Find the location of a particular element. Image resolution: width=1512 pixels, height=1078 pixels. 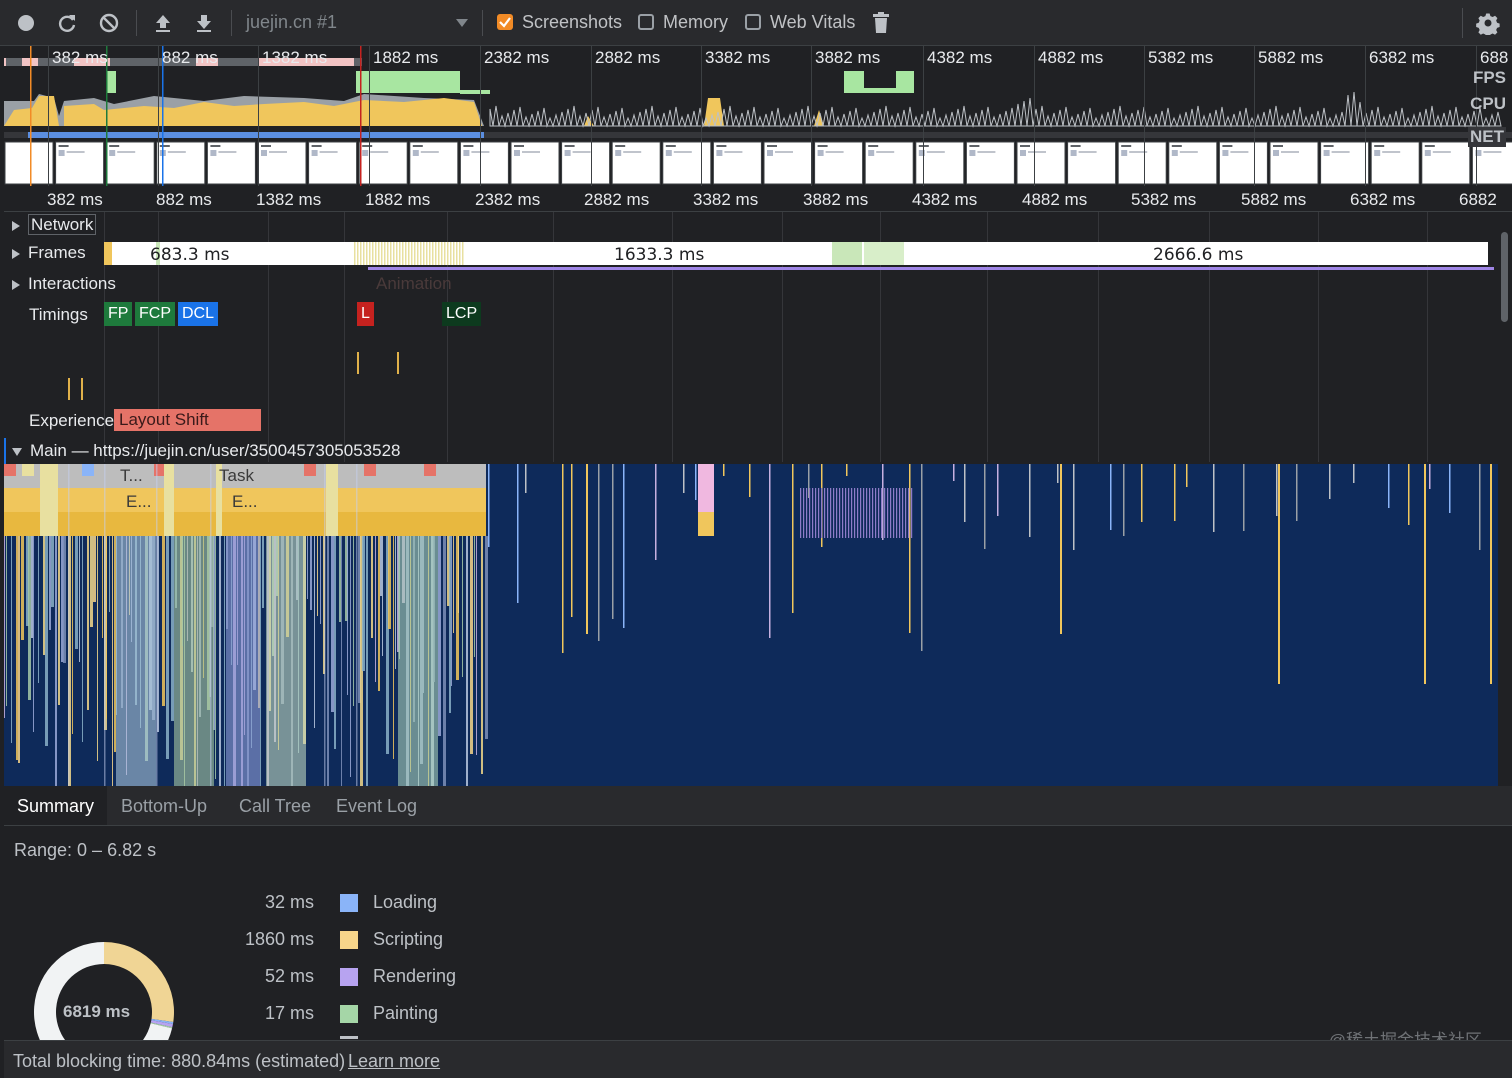

overview-grid-line is located at coordinates (480, 116).